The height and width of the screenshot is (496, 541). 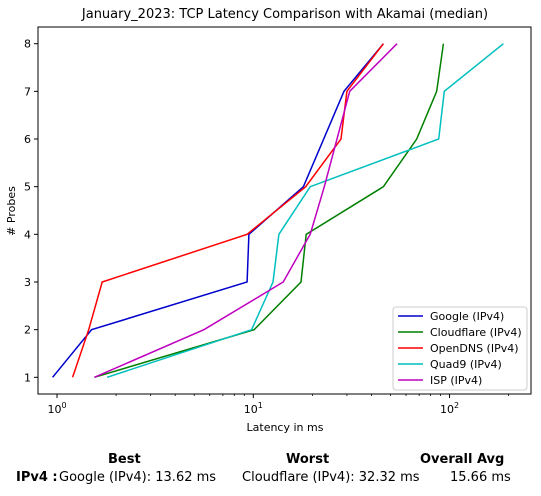 What do you see at coordinates (476, 332) in the screenshot?
I see `legend-label: Cloudflare (IPv4)` at bounding box center [476, 332].